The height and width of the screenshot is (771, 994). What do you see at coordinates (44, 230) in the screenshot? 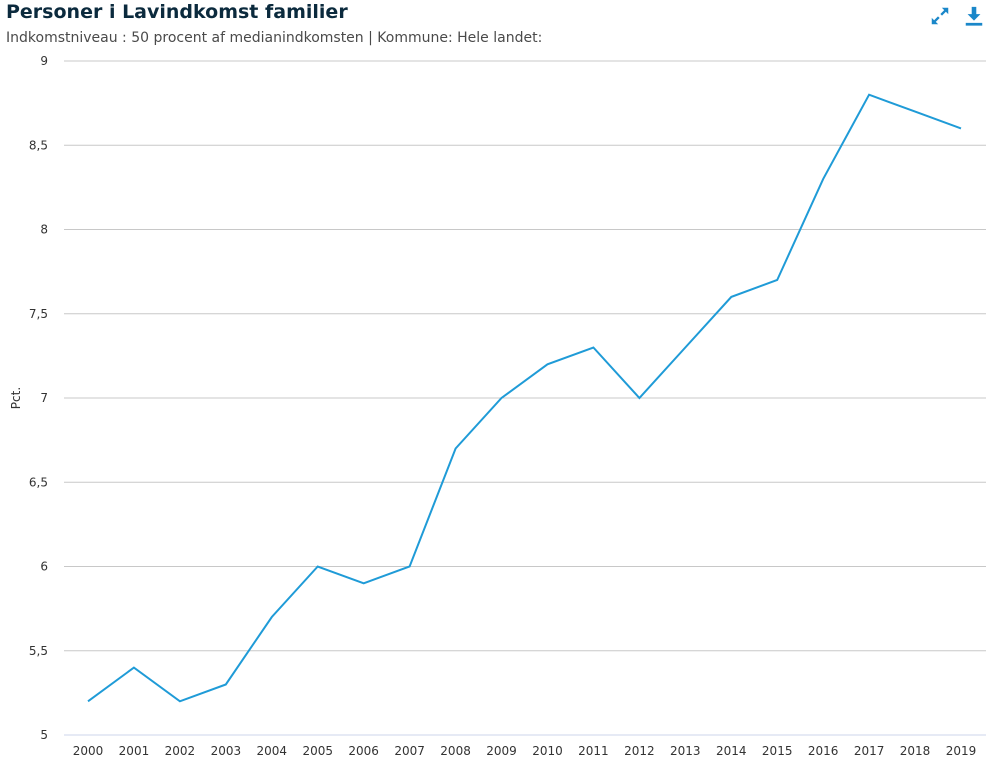
I see `y-tick-label: 8` at bounding box center [44, 230].